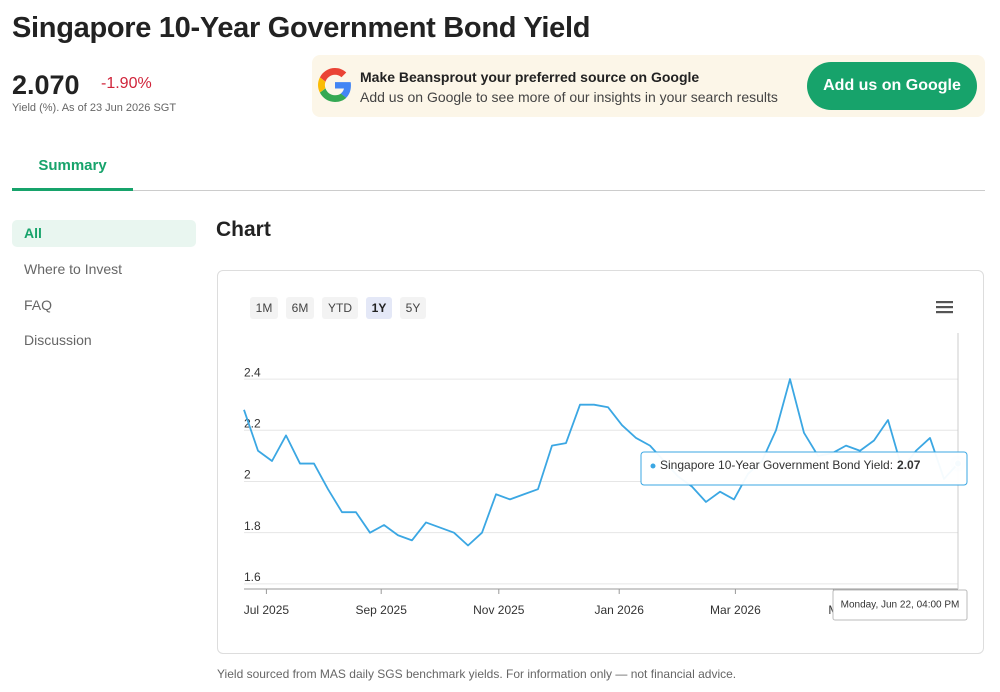 The image size is (1000, 692). What do you see at coordinates (252, 526) in the screenshot?
I see `y-tick-label: 1.8` at bounding box center [252, 526].